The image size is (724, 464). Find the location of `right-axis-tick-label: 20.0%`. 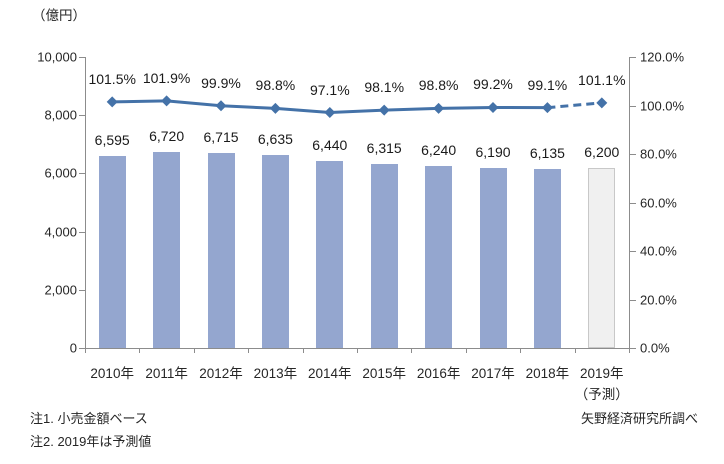

right-axis-tick-label: 20.0% is located at coordinates (658, 299).